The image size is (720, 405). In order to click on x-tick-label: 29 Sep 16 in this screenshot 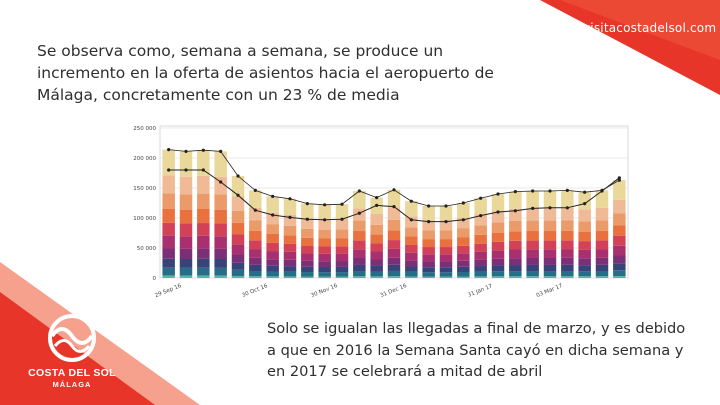, I will do `click(168, 291)`.